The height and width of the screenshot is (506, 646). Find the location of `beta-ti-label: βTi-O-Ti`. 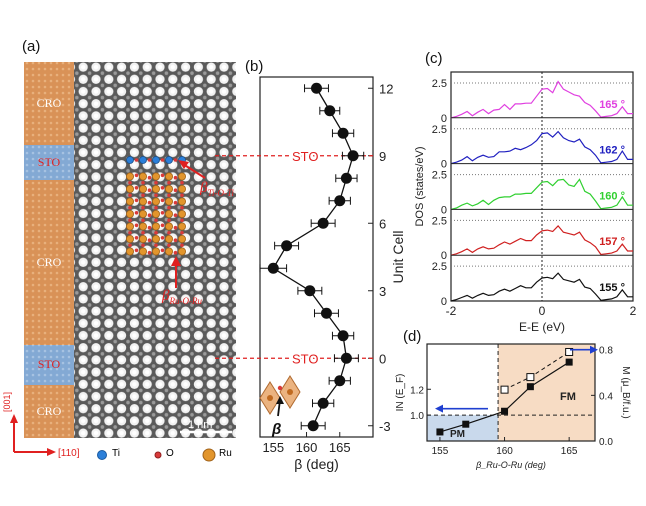

beta-ti-label: βTi-O-Ti is located at coordinates (217, 189).